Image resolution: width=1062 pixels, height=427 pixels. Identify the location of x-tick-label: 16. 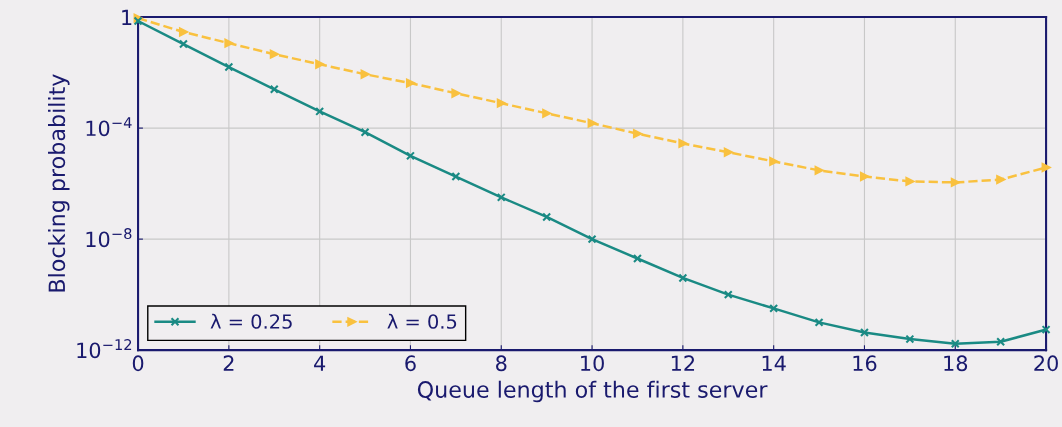
(865, 363).